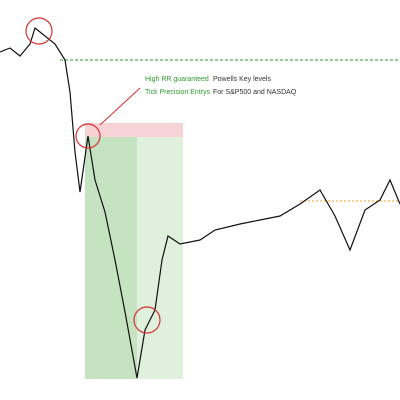 The image size is (400, 400). Describe the element at coordinates (242, 79) in the screenshot. I see `annotation: Powells Key levels` at that location.